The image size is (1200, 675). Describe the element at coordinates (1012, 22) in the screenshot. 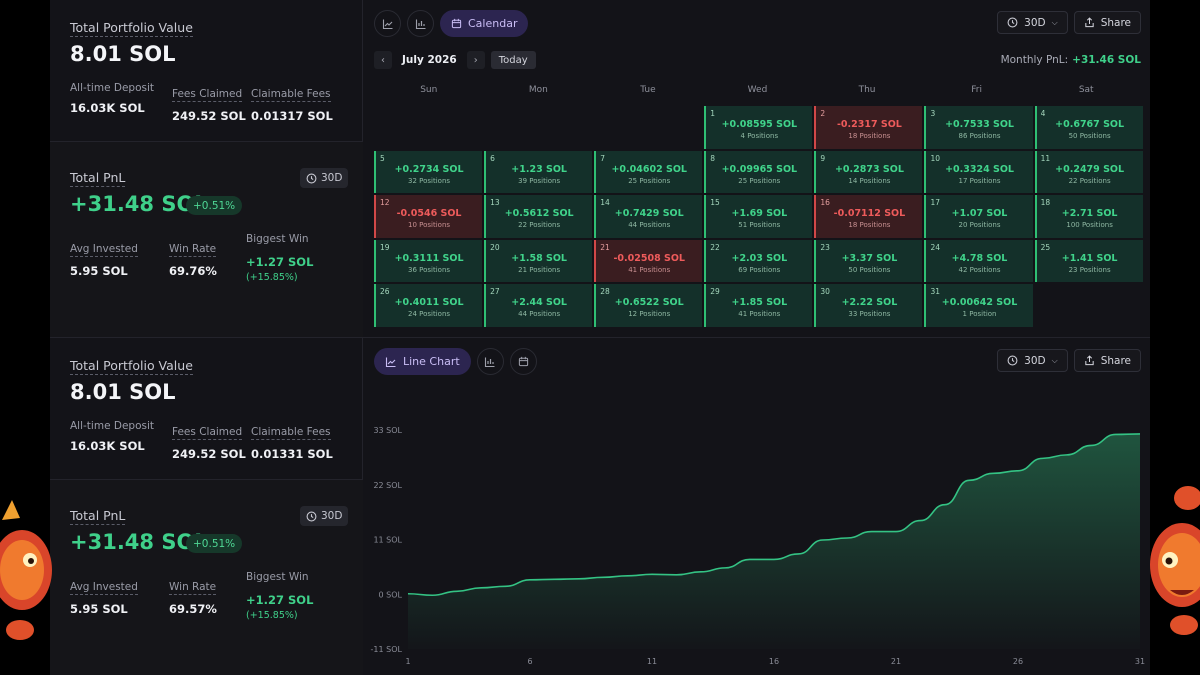

I see `clock-icon` at that location.